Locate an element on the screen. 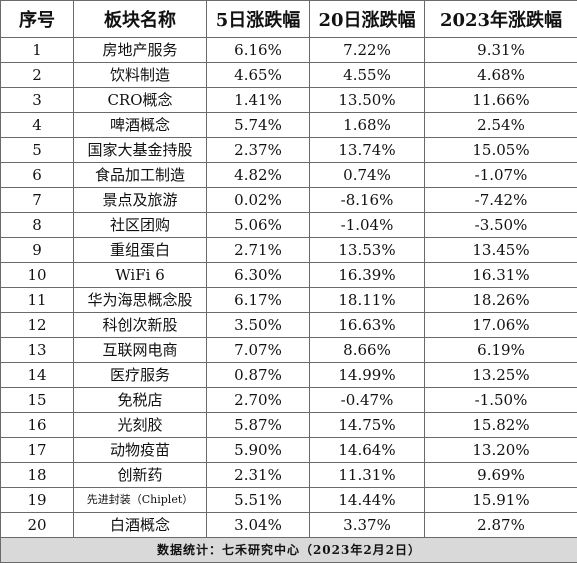  cell-5day-change: 3.04% is located at coordinates (258, 525).